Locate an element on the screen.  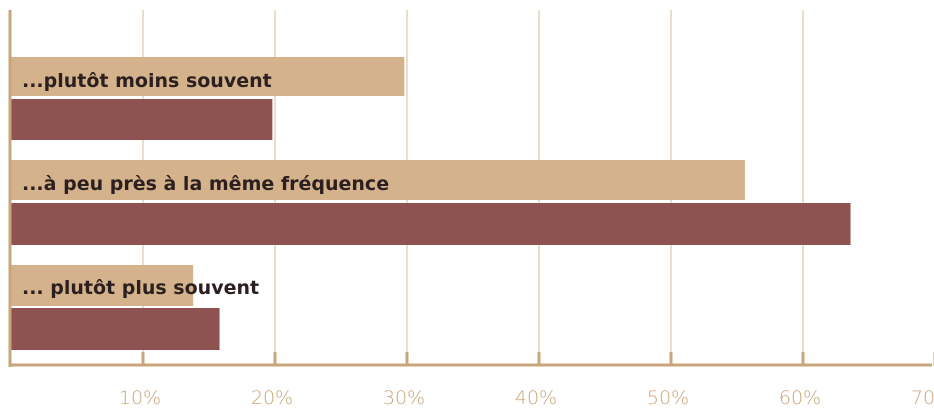
bar-series2-cat1 is located at coordinates (142, 119).